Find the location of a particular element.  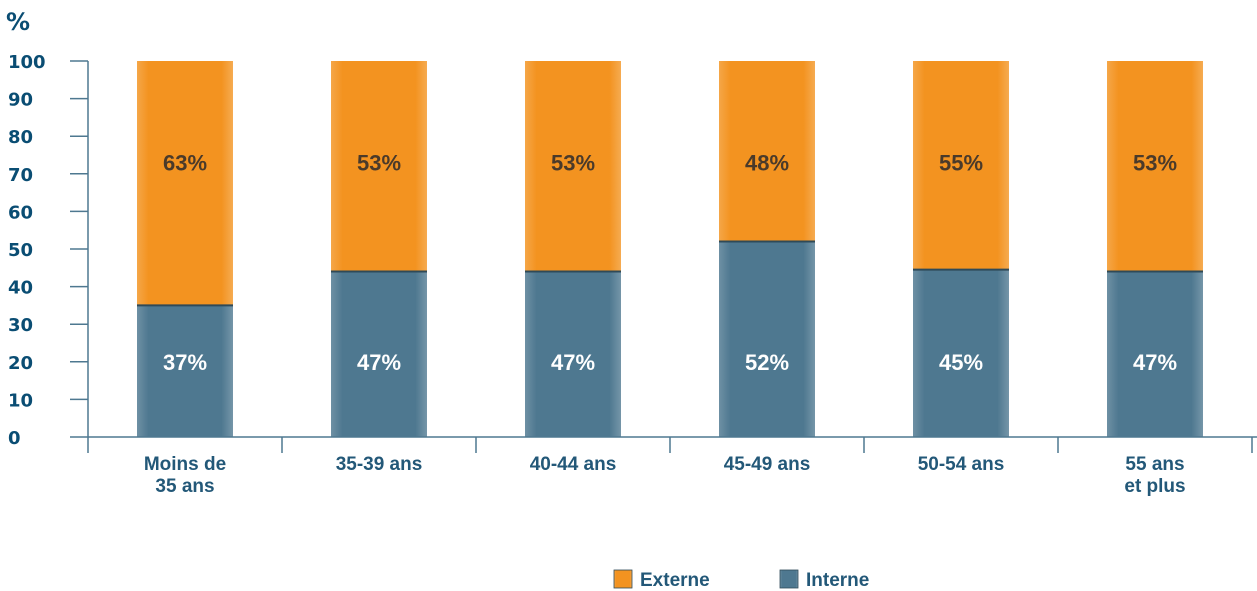

x-tick-label-line: 50-54 ans is located at coordinates (961, 464).